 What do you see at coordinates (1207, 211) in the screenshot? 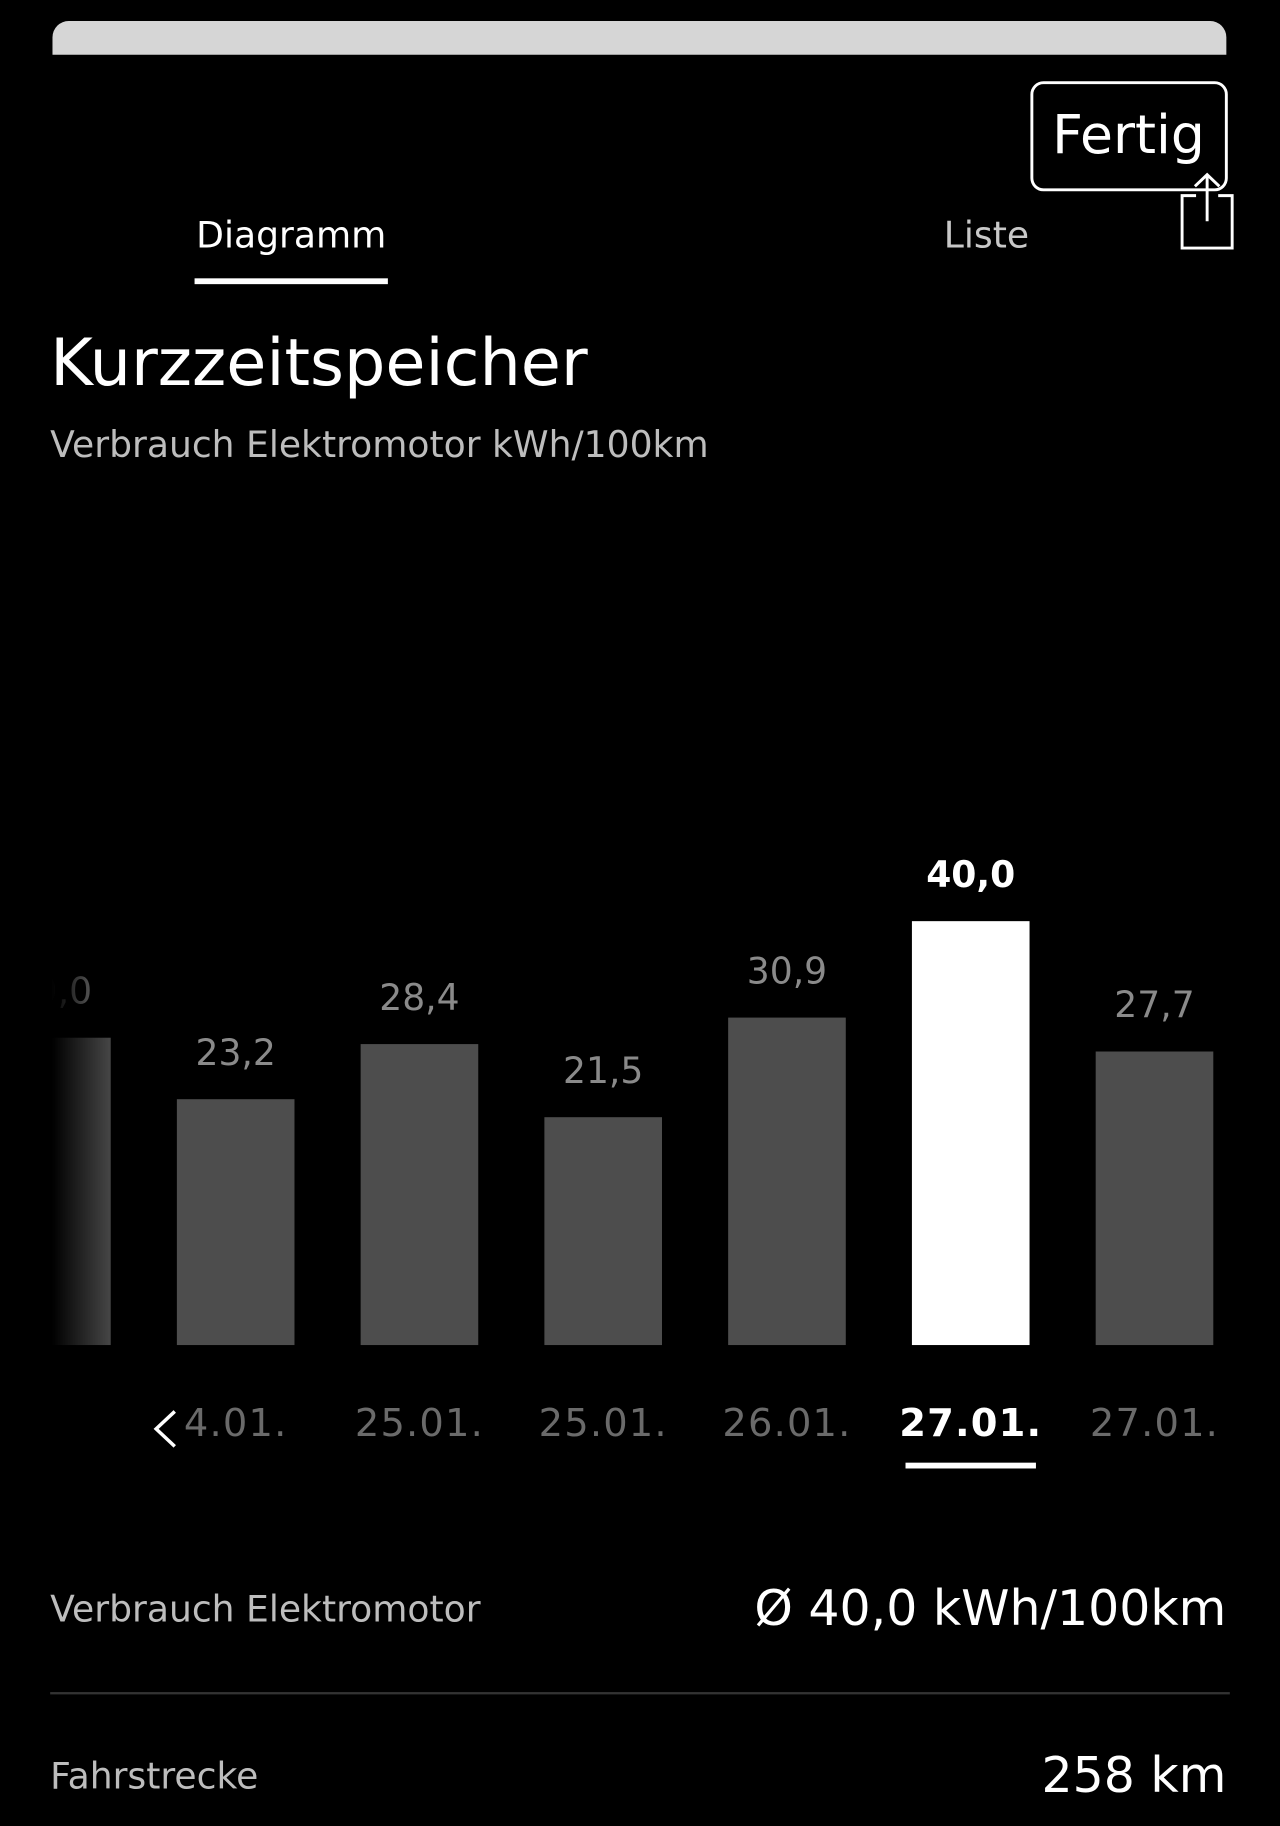
I see `share-icon` at bounding box center [1207, 211].